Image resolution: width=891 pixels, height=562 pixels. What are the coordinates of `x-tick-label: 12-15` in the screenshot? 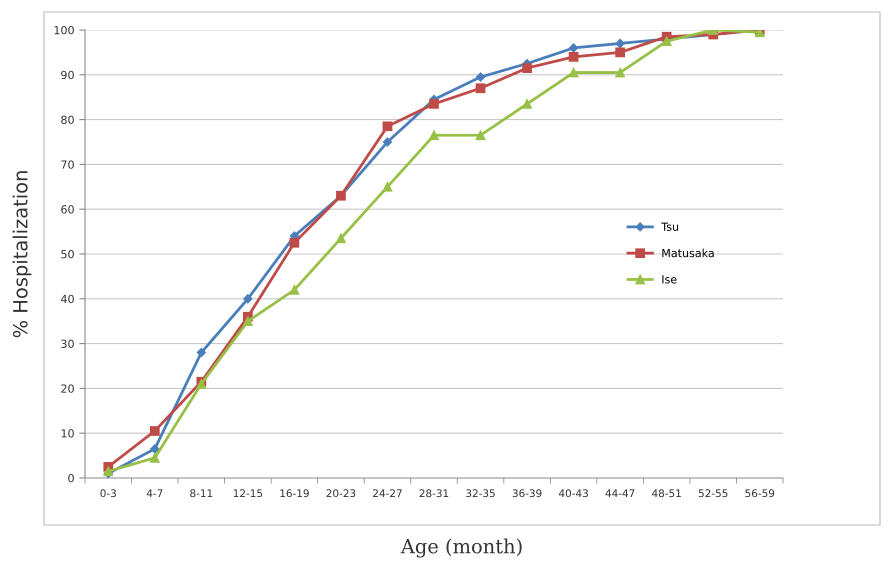 It's located at (248, 493).